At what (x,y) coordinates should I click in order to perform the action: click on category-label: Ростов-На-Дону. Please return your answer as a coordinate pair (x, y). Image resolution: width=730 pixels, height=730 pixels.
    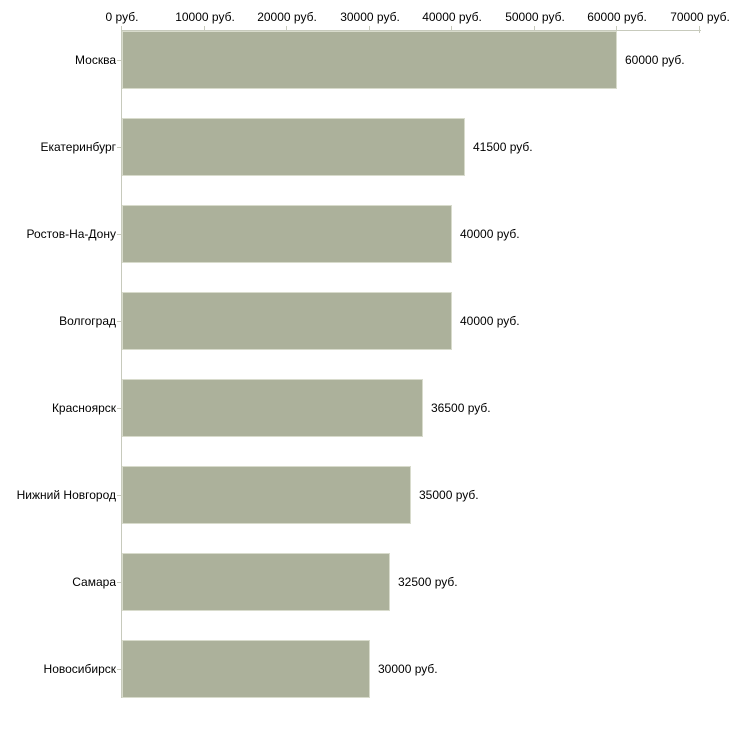
    Looking at the image, I should click on (71, 234).